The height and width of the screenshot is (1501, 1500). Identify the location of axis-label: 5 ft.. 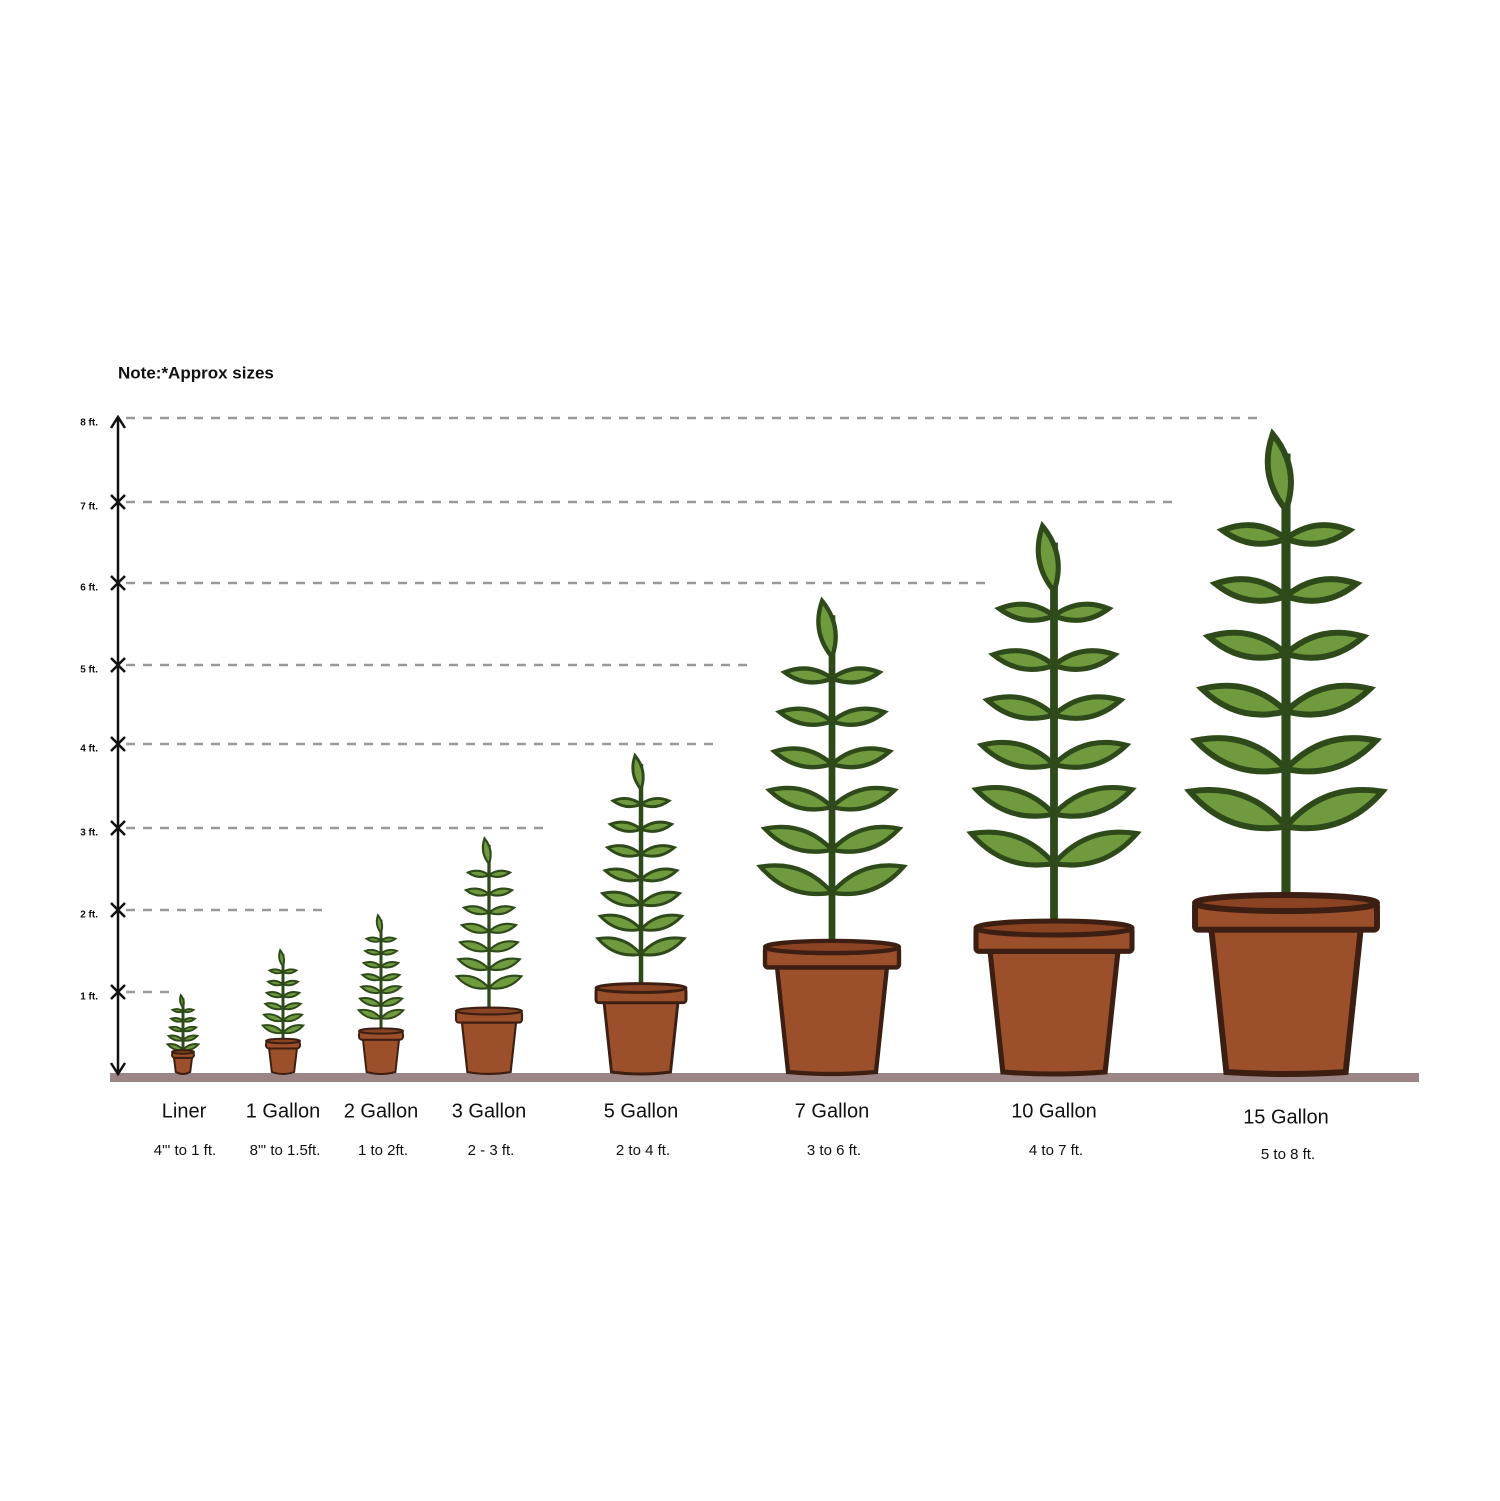
(89, 670).